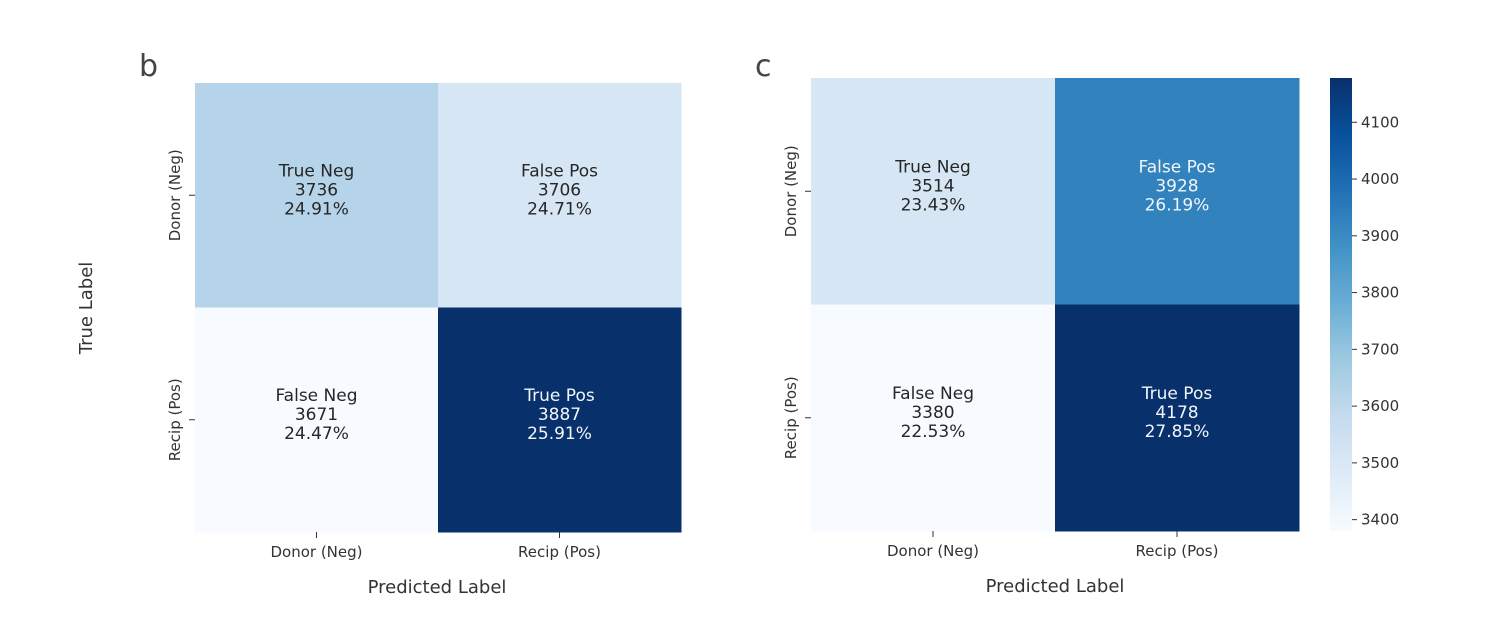 This screenshot has height=634, width=1488. Describe the element at coordinates (932, 186) in the screenshot. I see `cell-count-r0-c0: 3514` at that location.